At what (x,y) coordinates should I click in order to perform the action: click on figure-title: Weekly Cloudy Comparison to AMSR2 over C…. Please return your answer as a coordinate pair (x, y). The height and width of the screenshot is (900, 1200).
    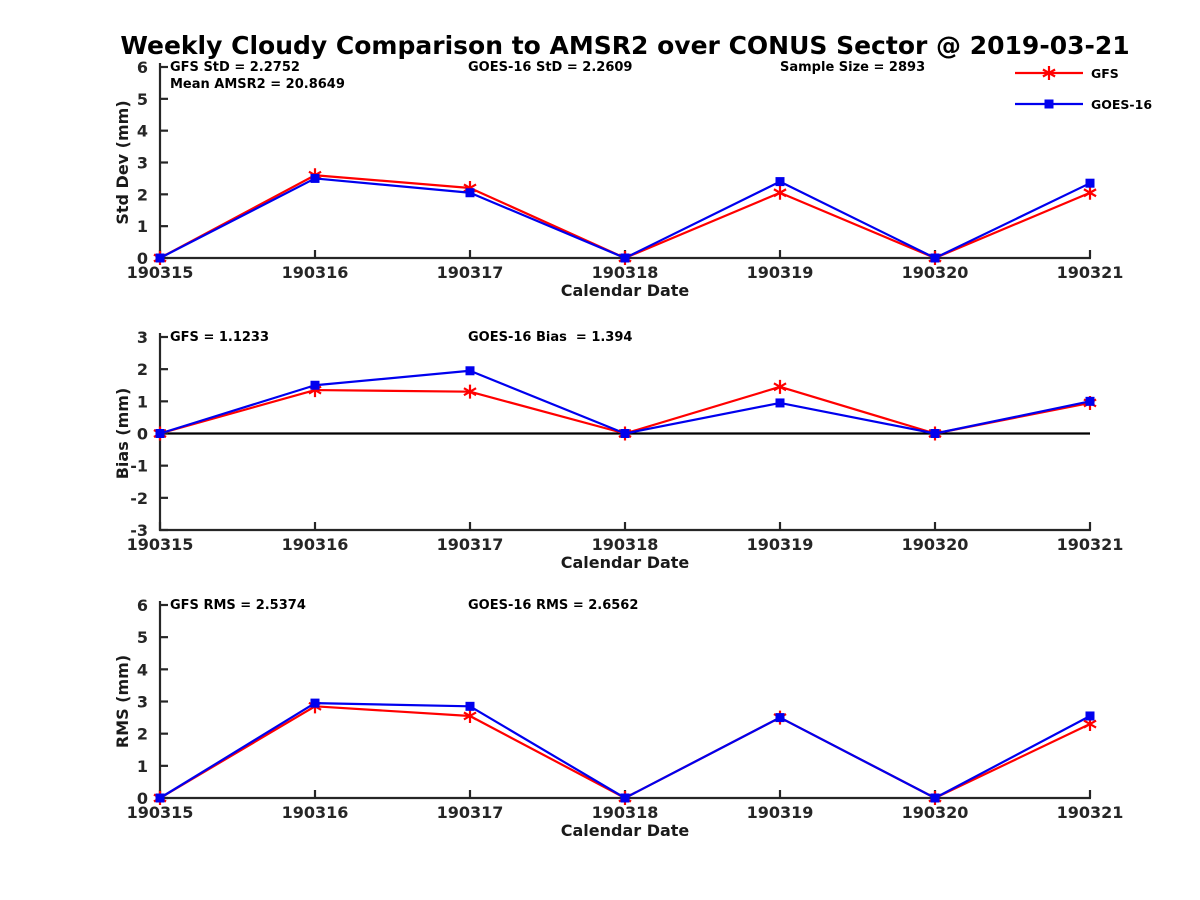
    Looking at the image, I should click on (625, 45).